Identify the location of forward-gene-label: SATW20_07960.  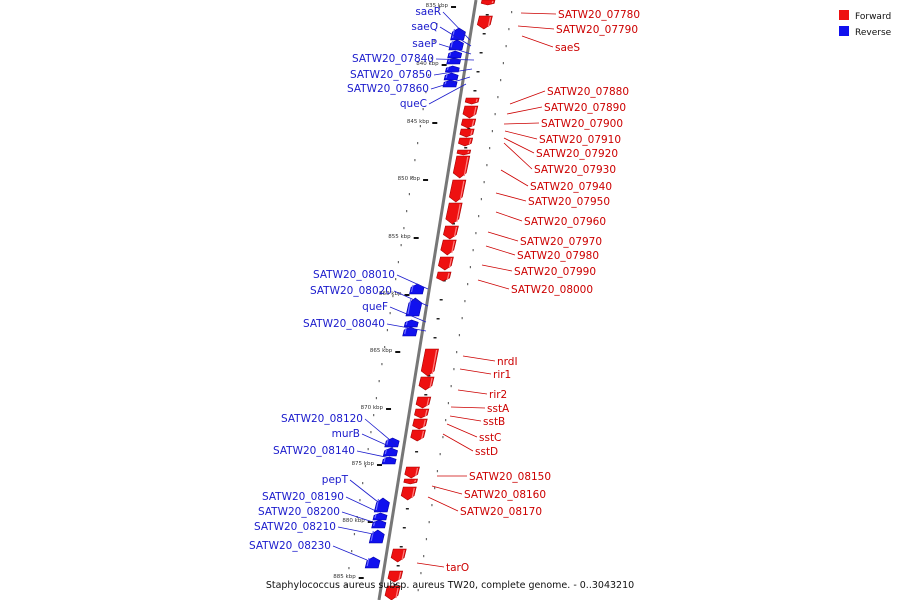
(565, 222).